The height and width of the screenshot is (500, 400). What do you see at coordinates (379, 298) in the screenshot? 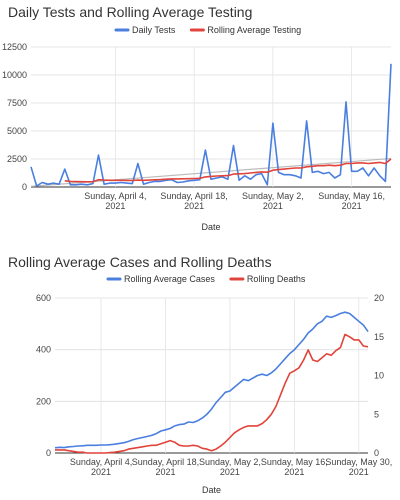
I see `chart2-y2tick-label: 20` at bounding box center [379, 298].